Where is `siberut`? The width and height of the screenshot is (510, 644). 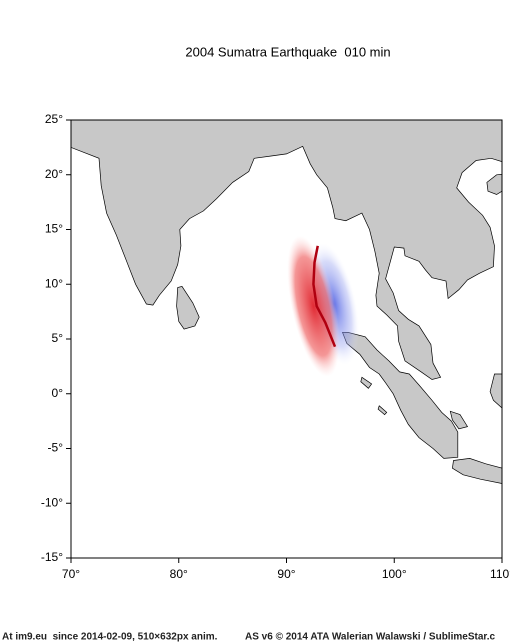
siberut is located at coordinates (382, 410).